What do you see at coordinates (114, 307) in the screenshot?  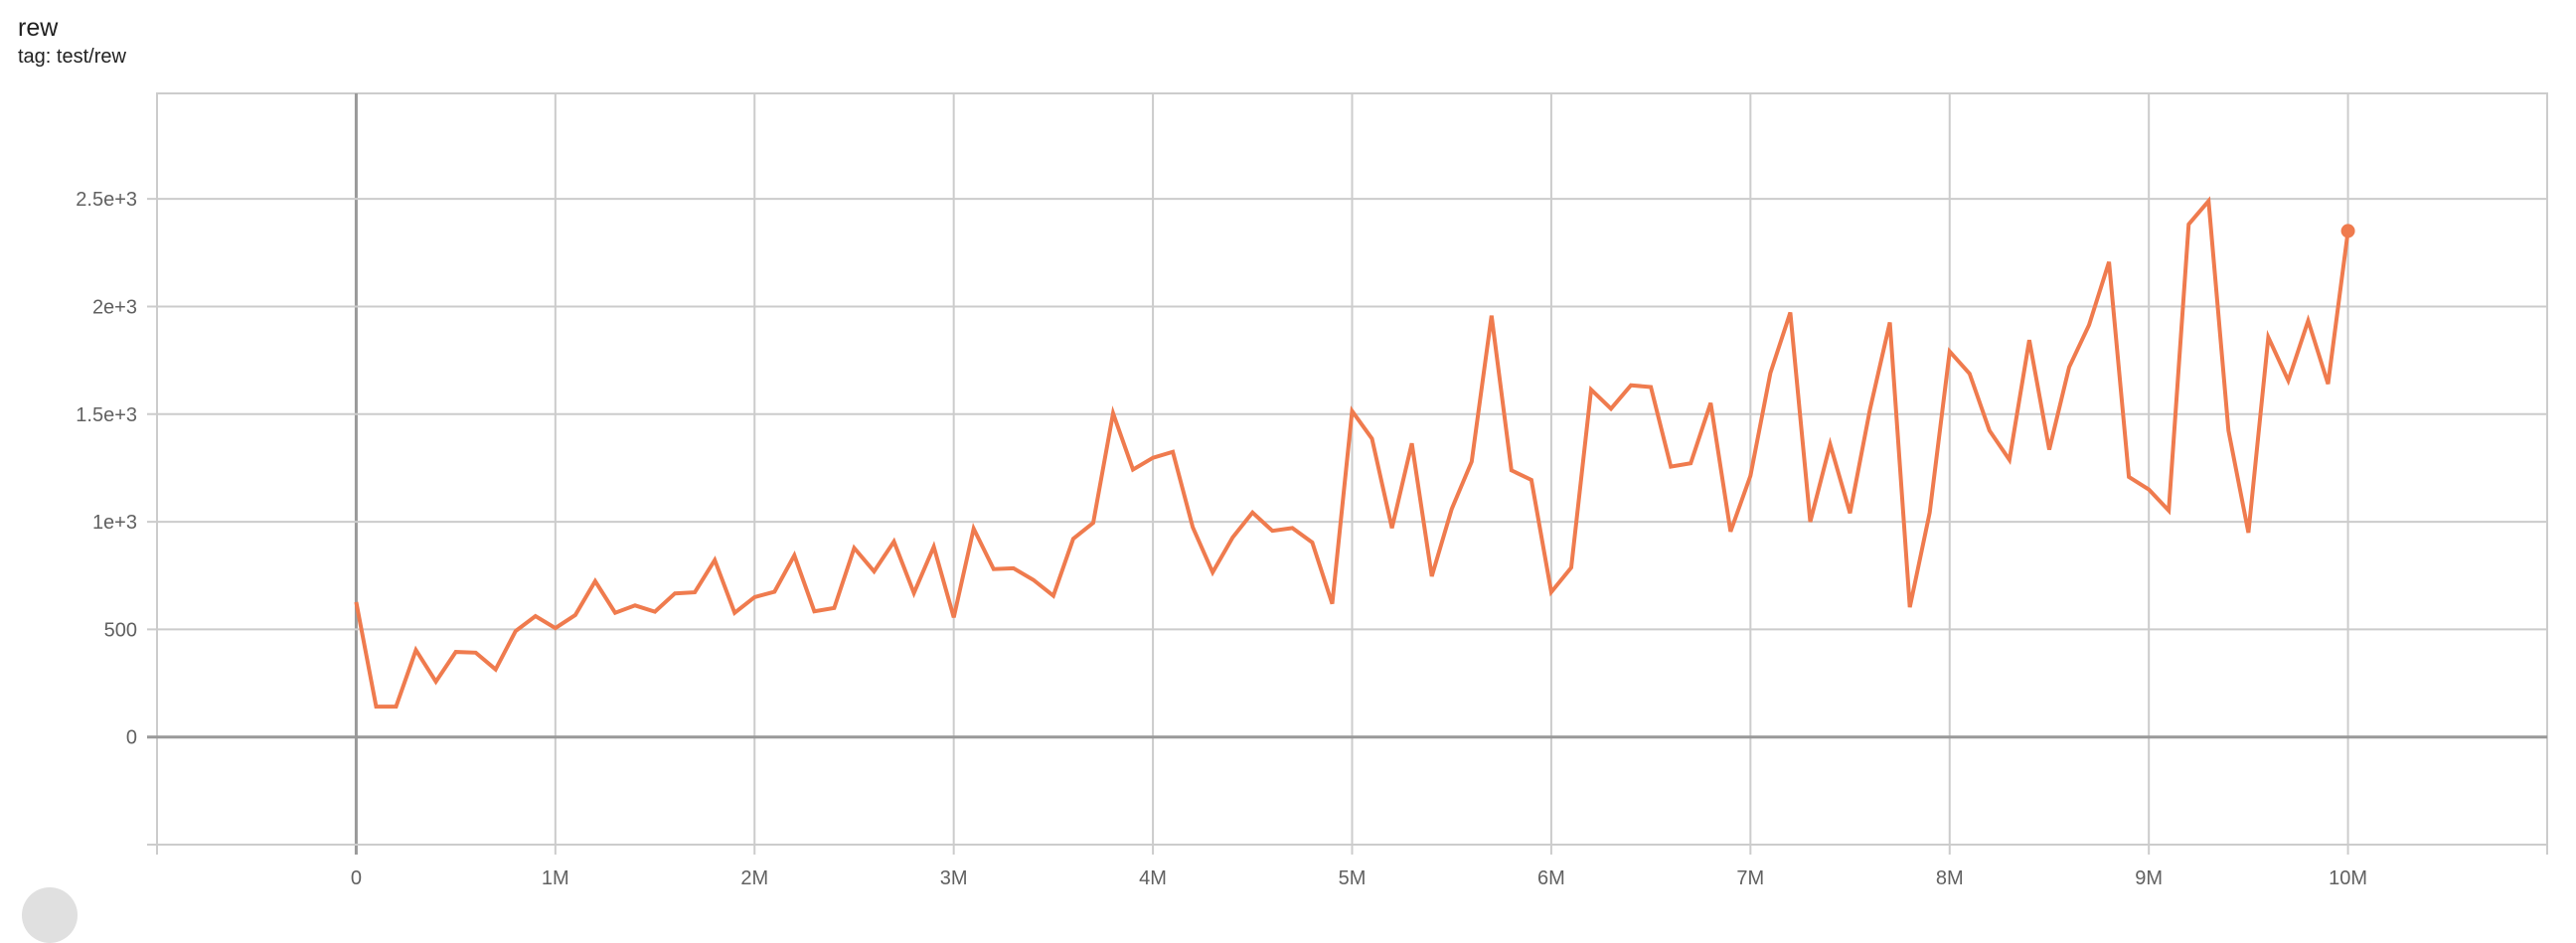 I see `y-tick-label: 2e+3` at bounding box center [114, 307].